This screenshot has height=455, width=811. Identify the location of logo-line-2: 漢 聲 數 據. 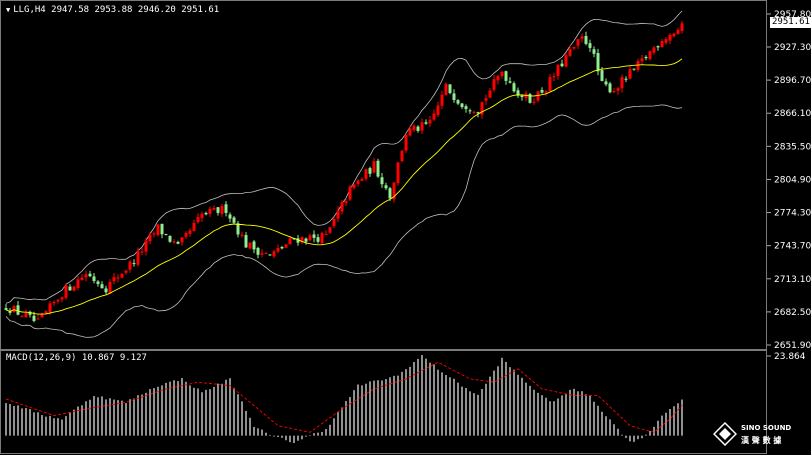
(761, 440).